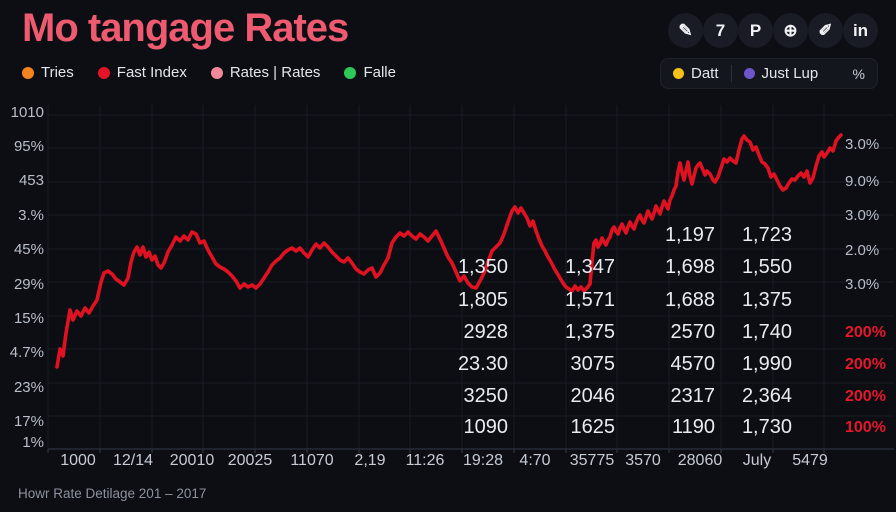  I want to click on x-tick-label: 28060, so click(700, 460).